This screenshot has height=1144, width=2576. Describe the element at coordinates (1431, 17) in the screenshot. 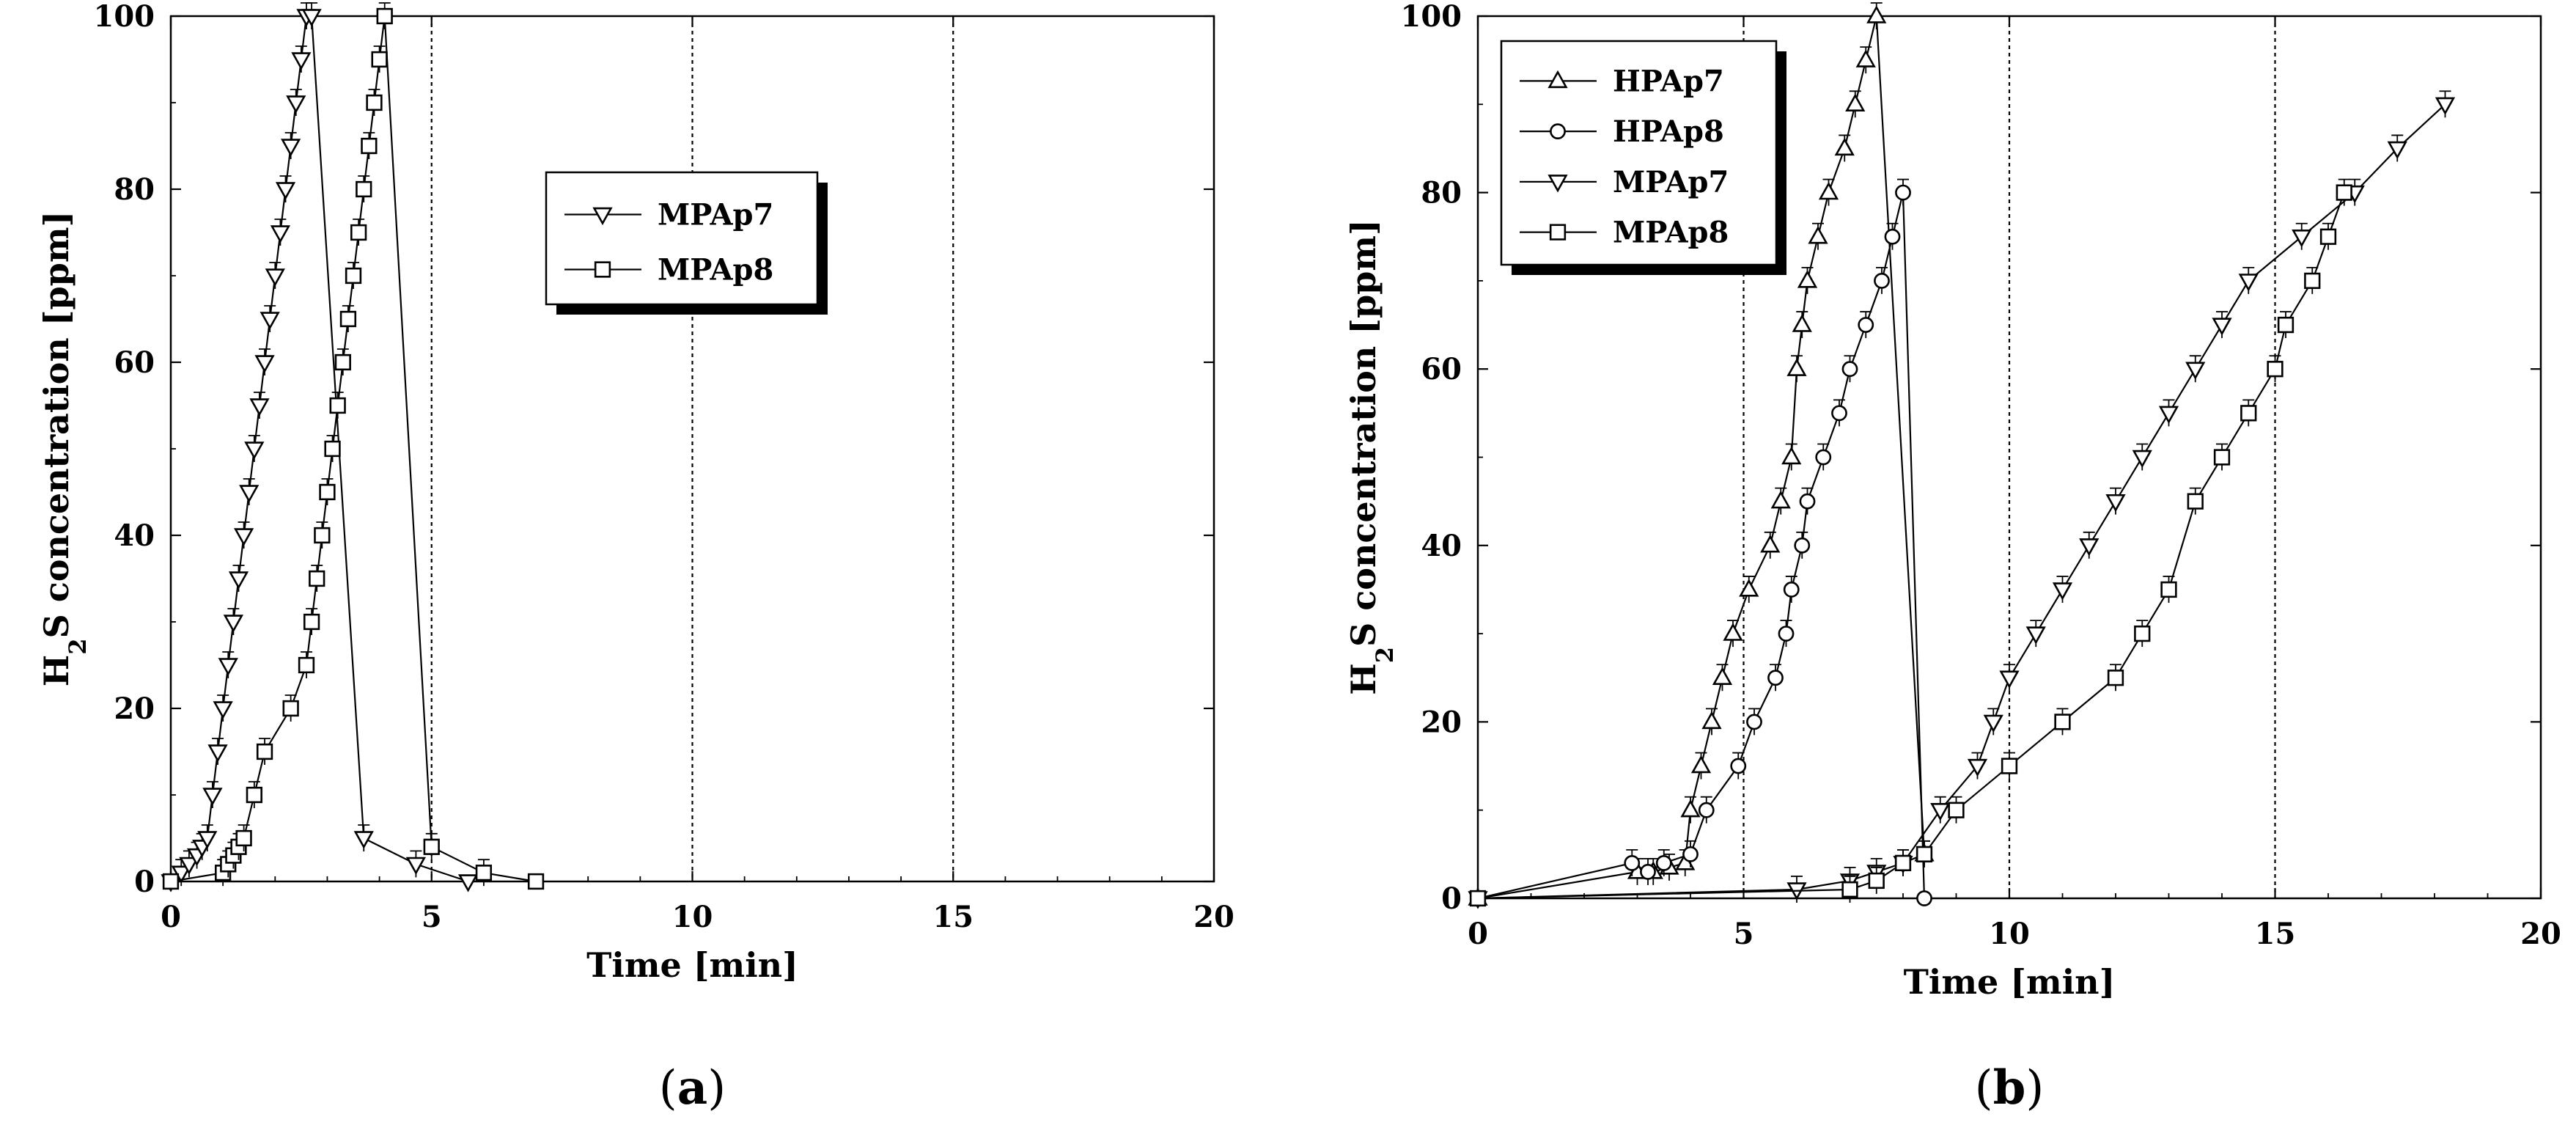

I see `y-tick-label: 100` at that location.